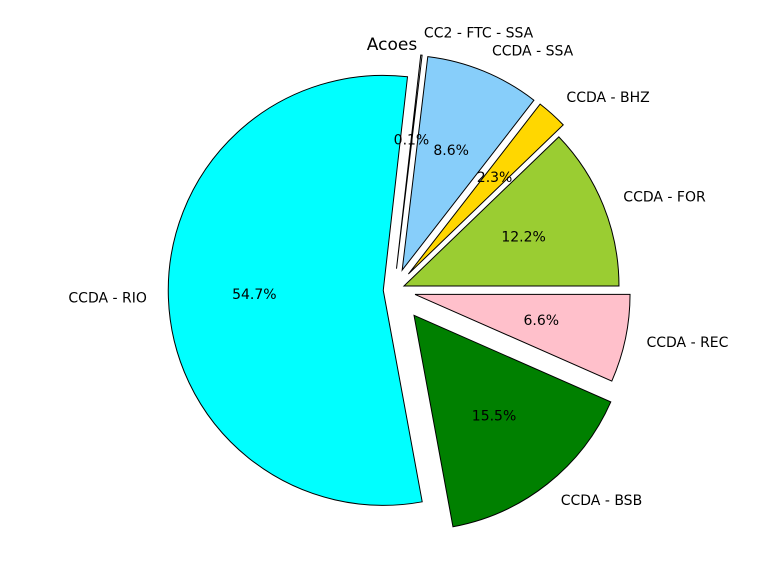 The image size is (768, 576). I want to click on pie-slice-ccda-ssa, so click(468, 164).